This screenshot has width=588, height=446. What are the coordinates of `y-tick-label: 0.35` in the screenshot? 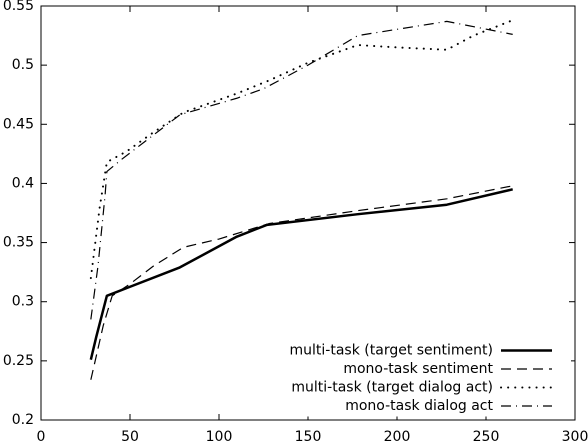 It's located at (18, 243).